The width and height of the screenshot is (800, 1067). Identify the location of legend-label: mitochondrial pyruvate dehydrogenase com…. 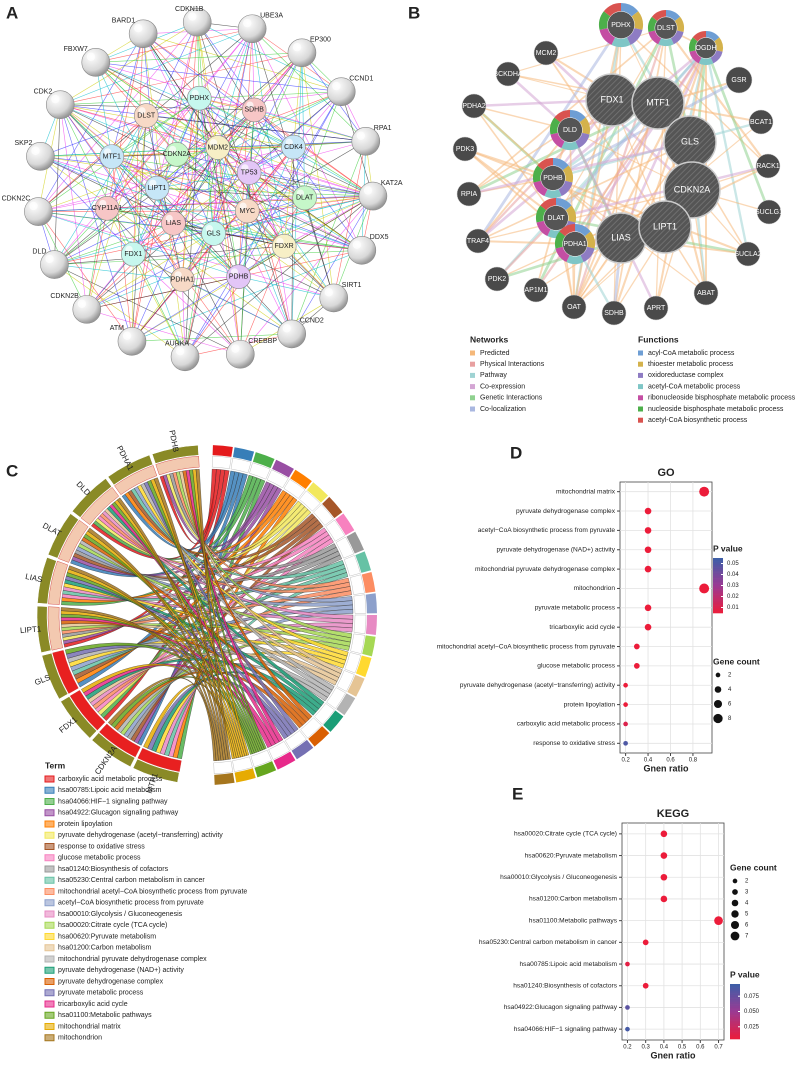
(132, 959).